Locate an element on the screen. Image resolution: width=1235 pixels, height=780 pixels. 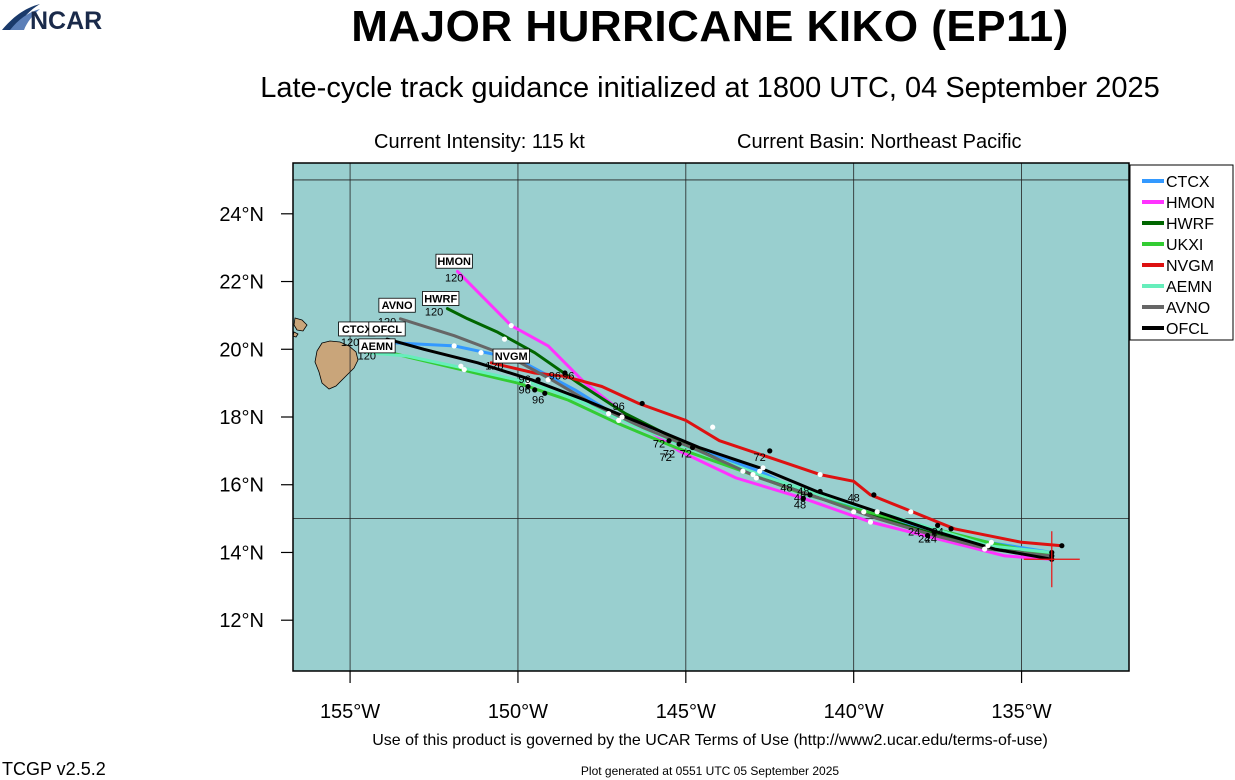
lon-tick-label: 155°W is located at coordinates (350, 712).